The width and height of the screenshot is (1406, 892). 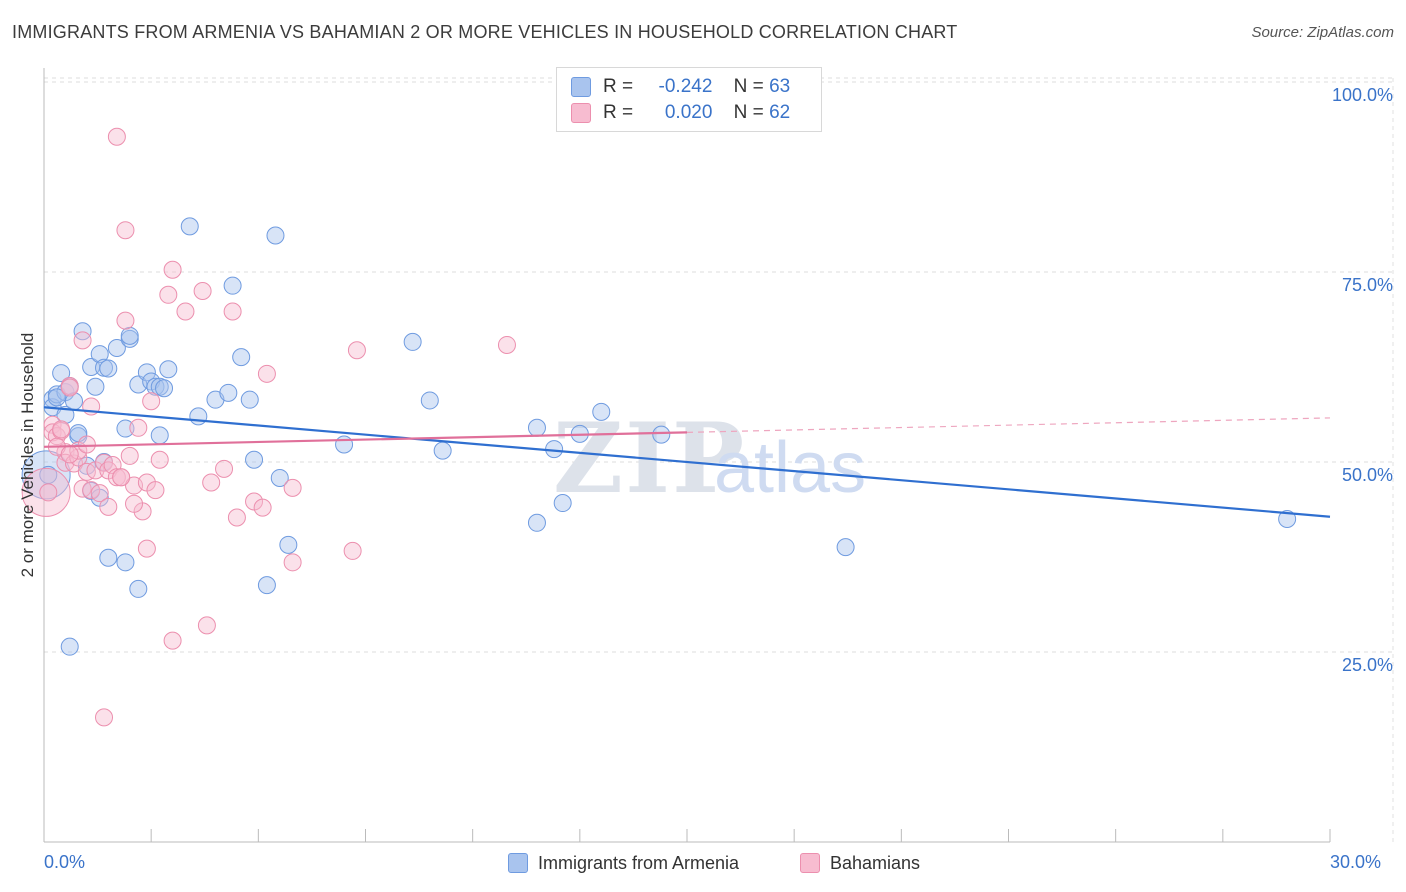 I want to click on y-axis-label: 2 or more Vehicles in Household, so click(x=27, y=455).